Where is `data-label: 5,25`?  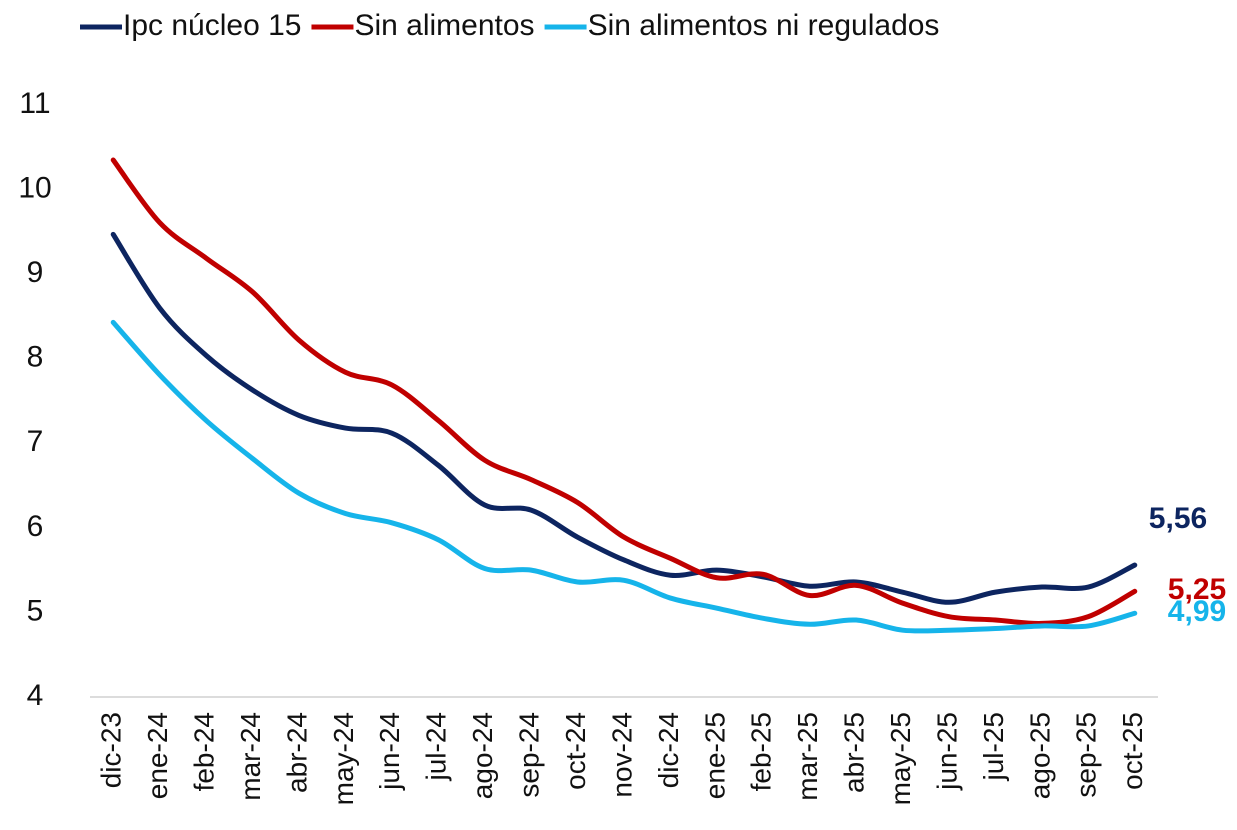
data-label: 5,25 is located at coordinates (1197, 589).